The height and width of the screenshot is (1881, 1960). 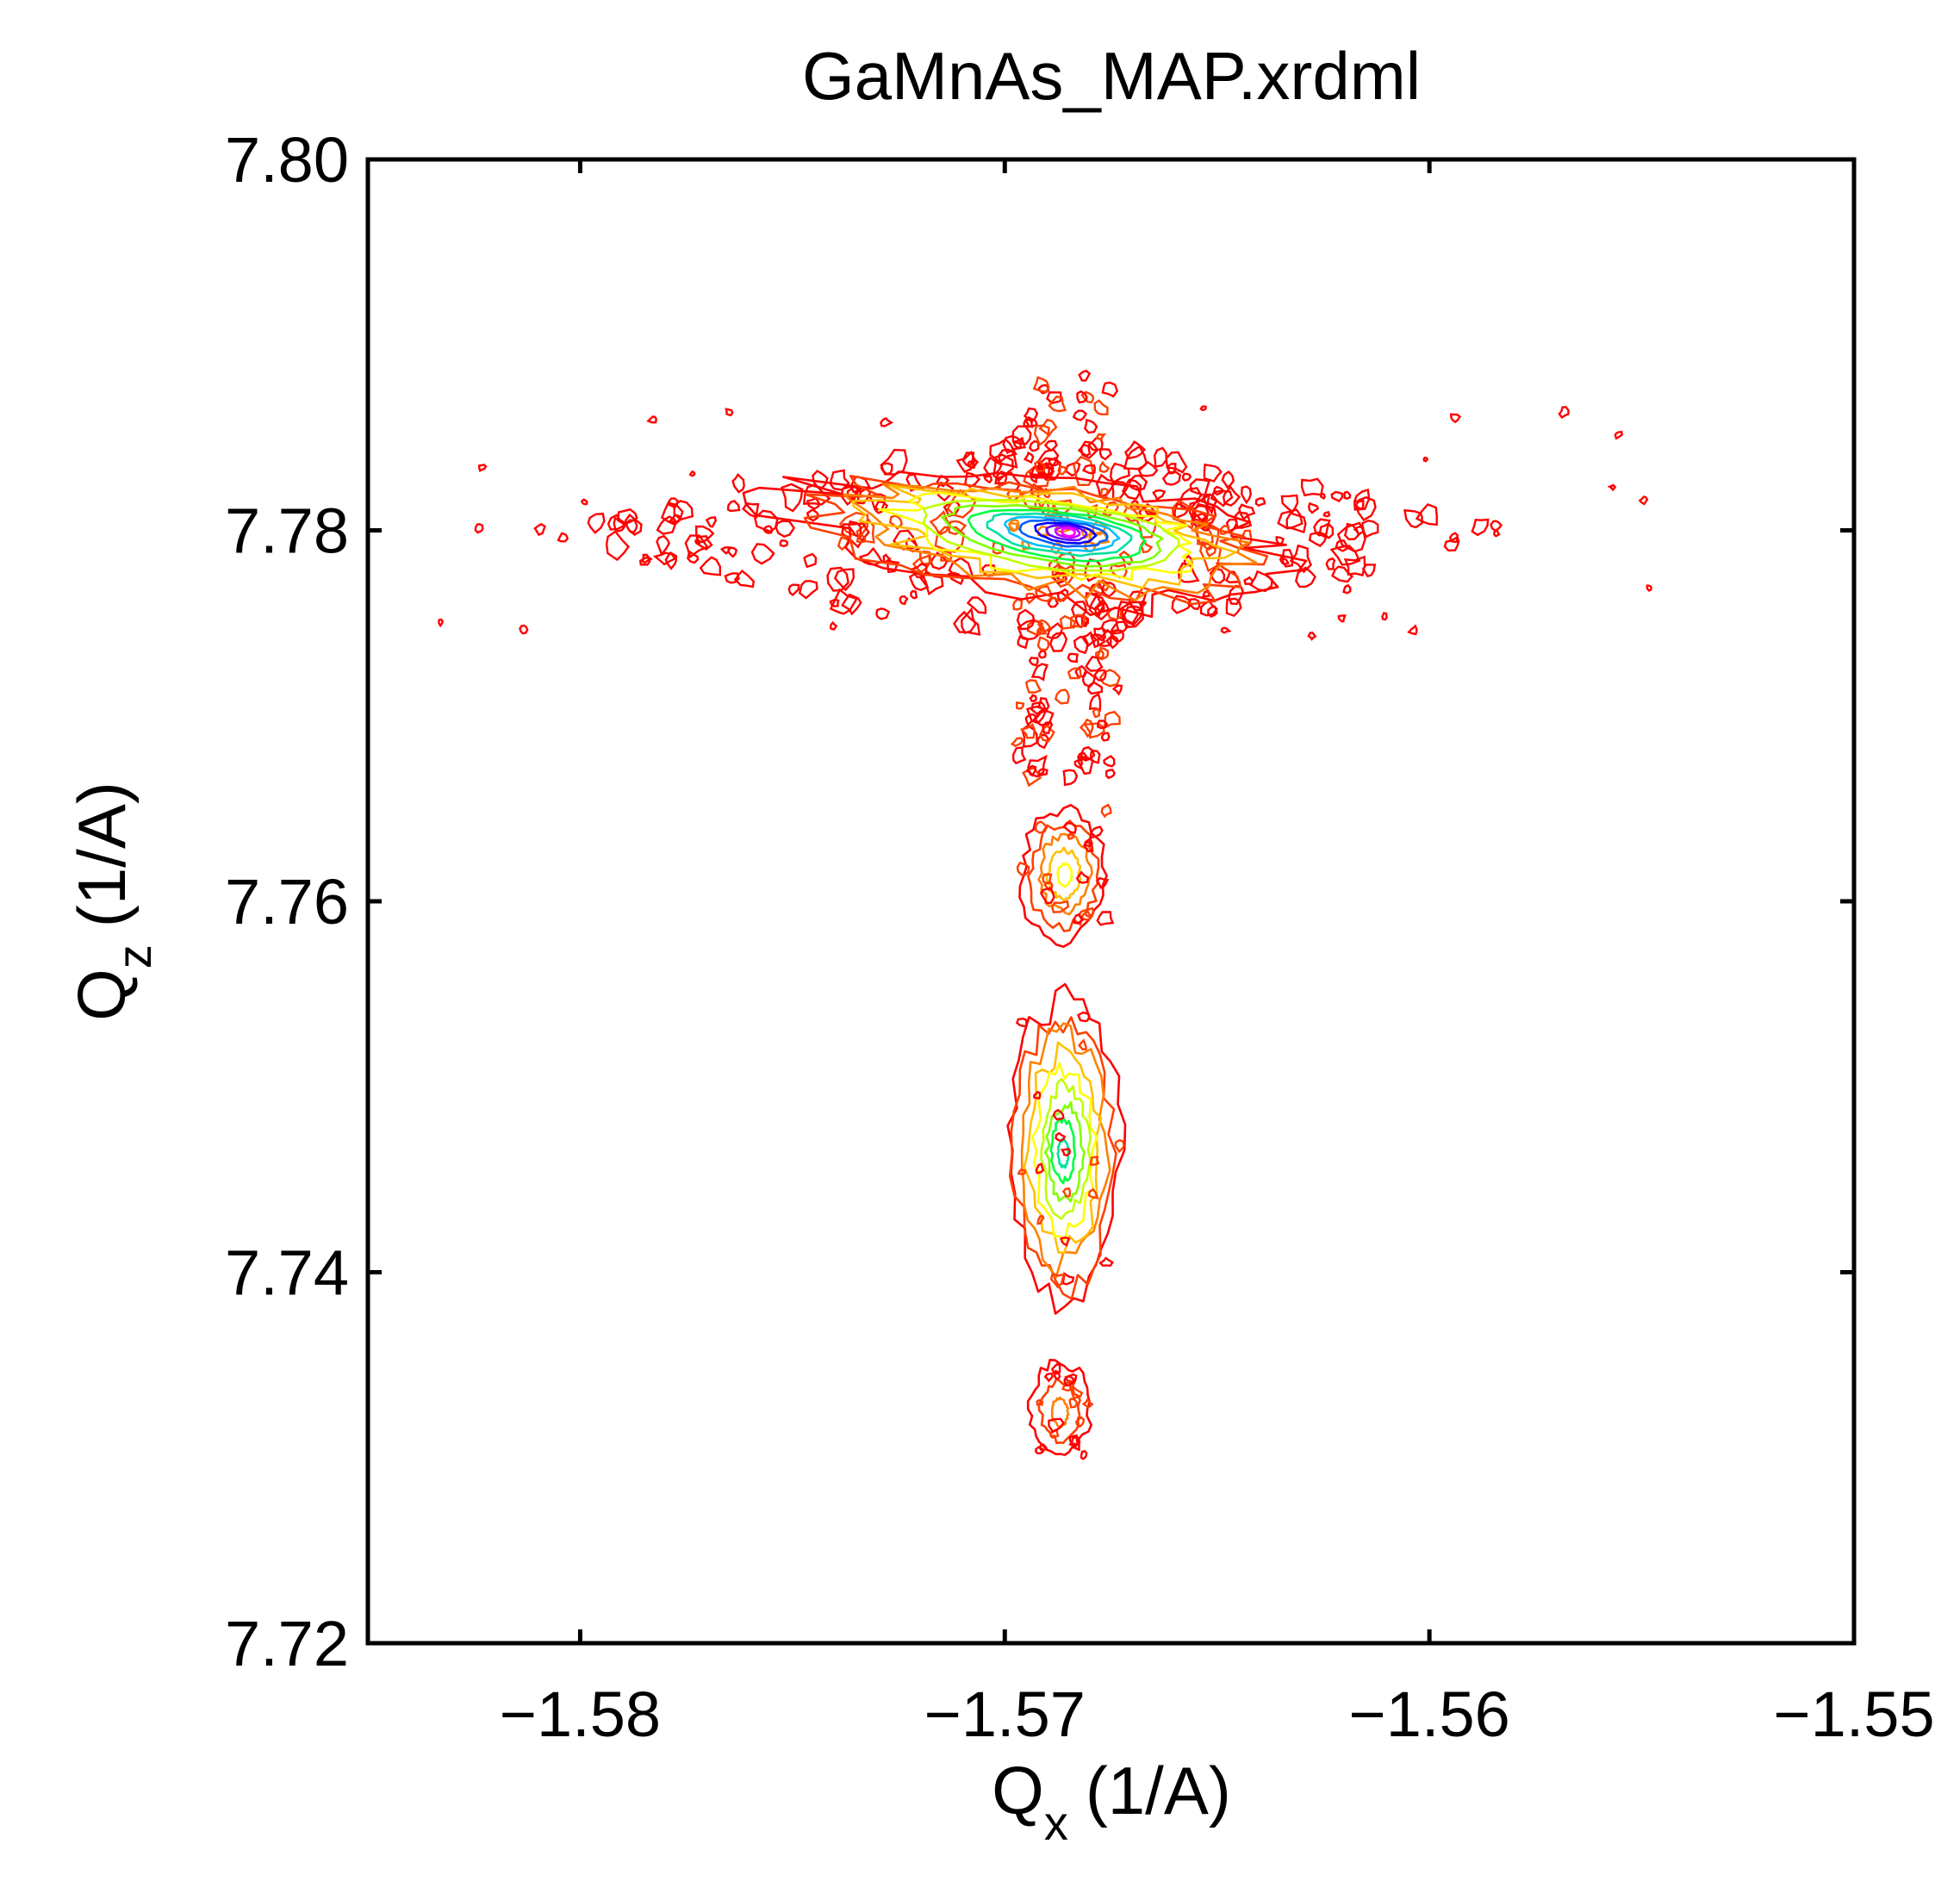 I want to click on y-tick-label: 7.78, so click(x=287, y=531).